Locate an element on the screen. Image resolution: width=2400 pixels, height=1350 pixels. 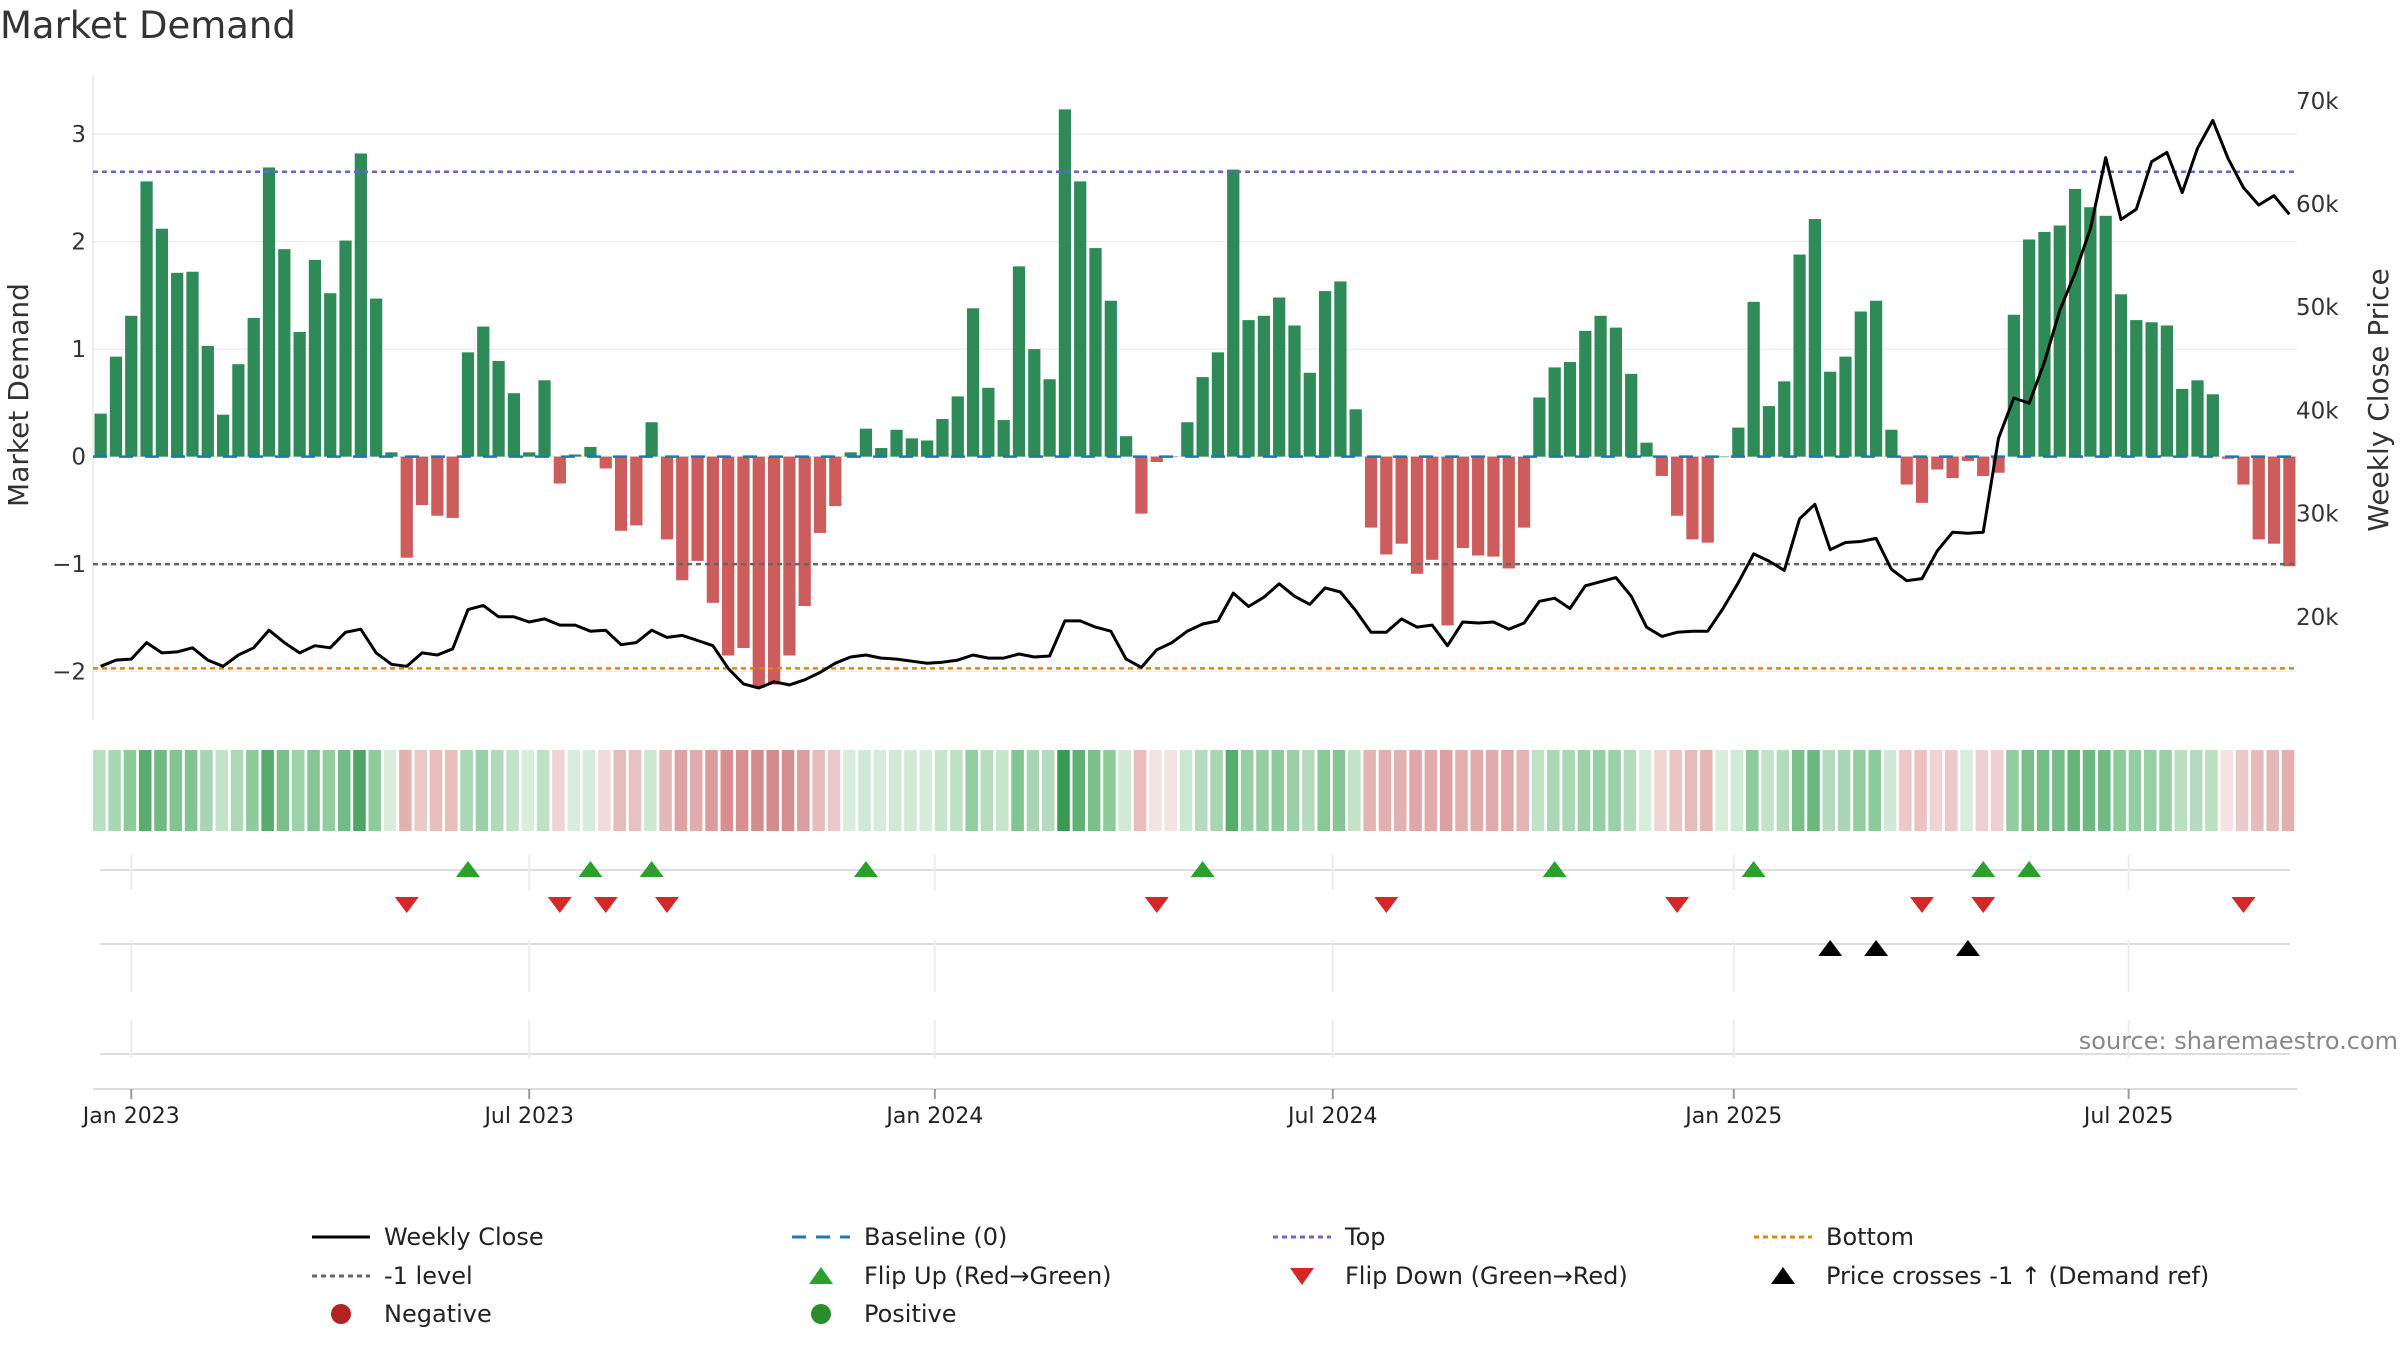
y2-tick-label: 50k is located at coordinates (2317, 308).